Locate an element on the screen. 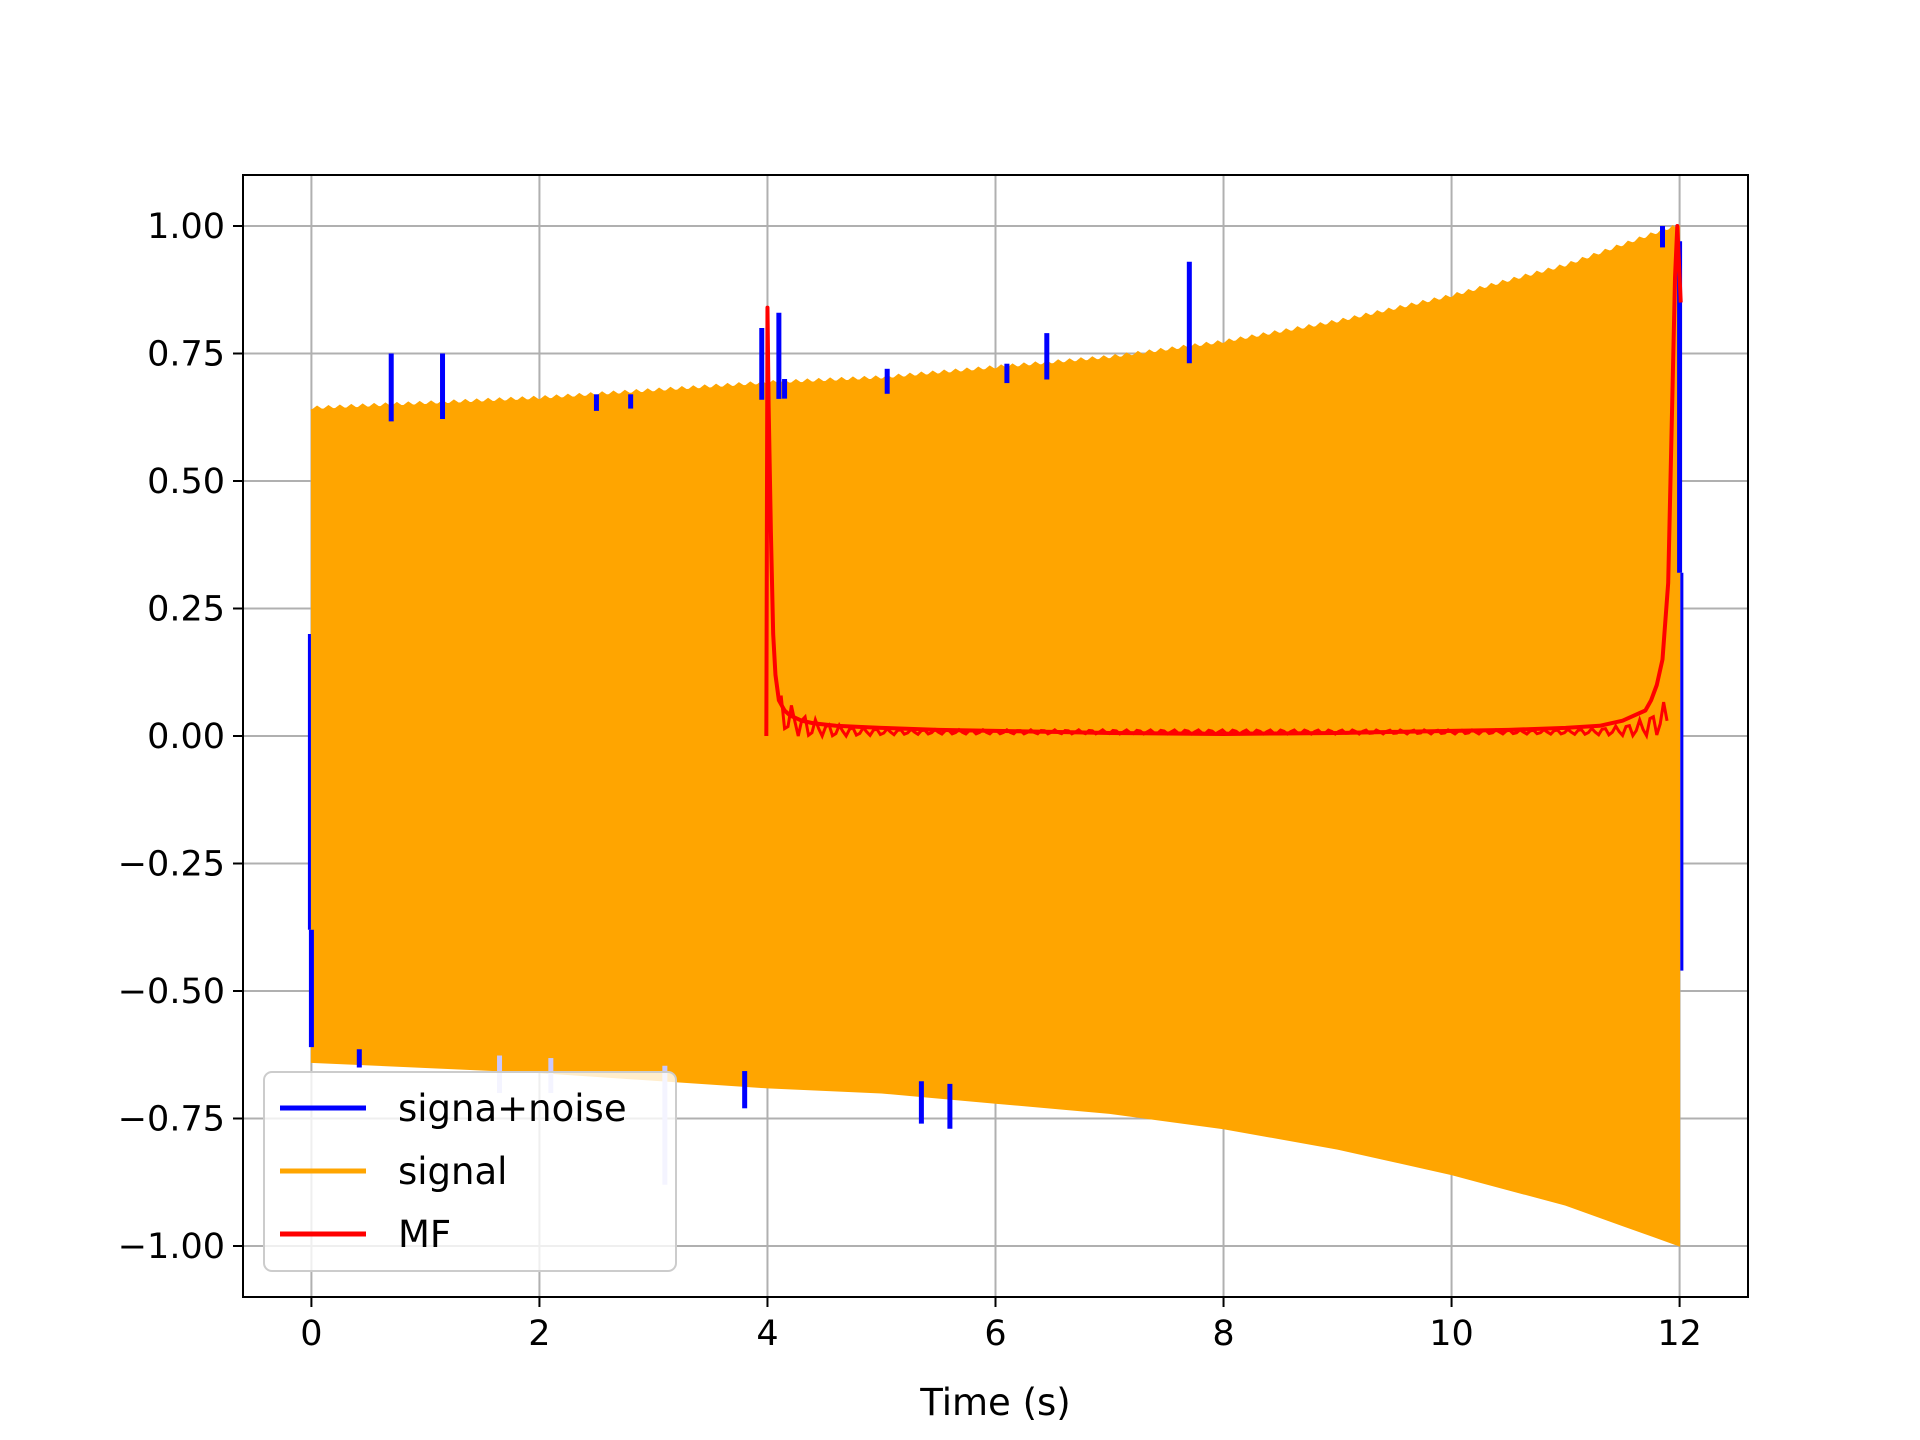 The height and width of the screenshot is (1440, 1920). legend: signa+noise signal MF is located at coordinates (470, 1171).